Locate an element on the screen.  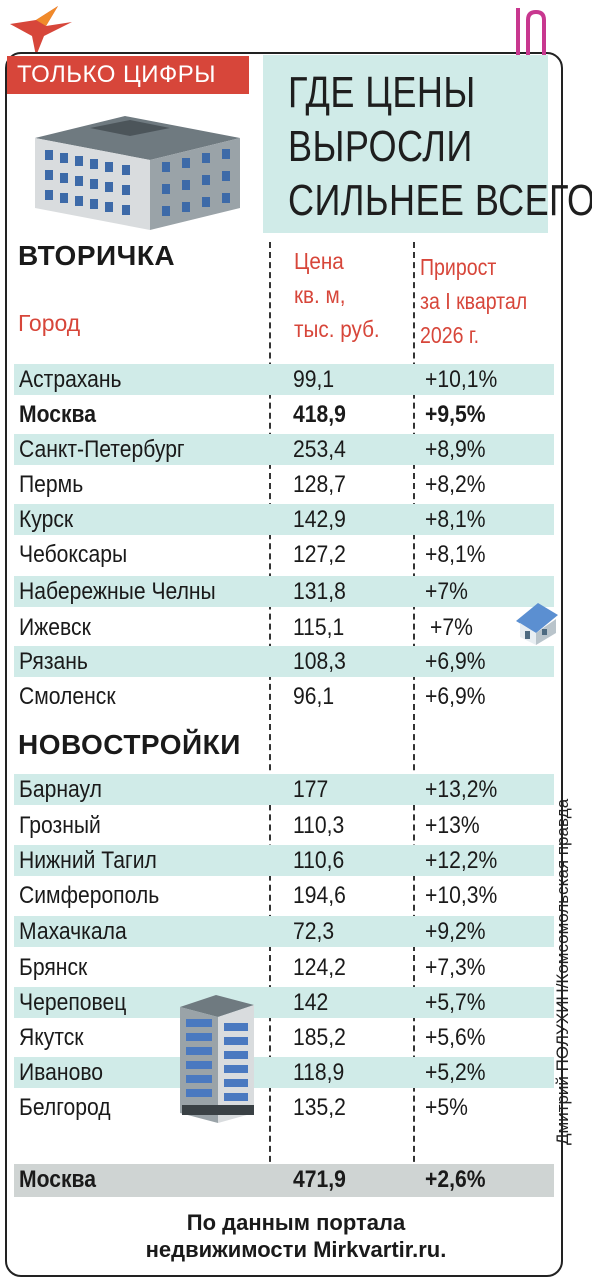
logo-bird-icon is located at coordinates (41, 31).